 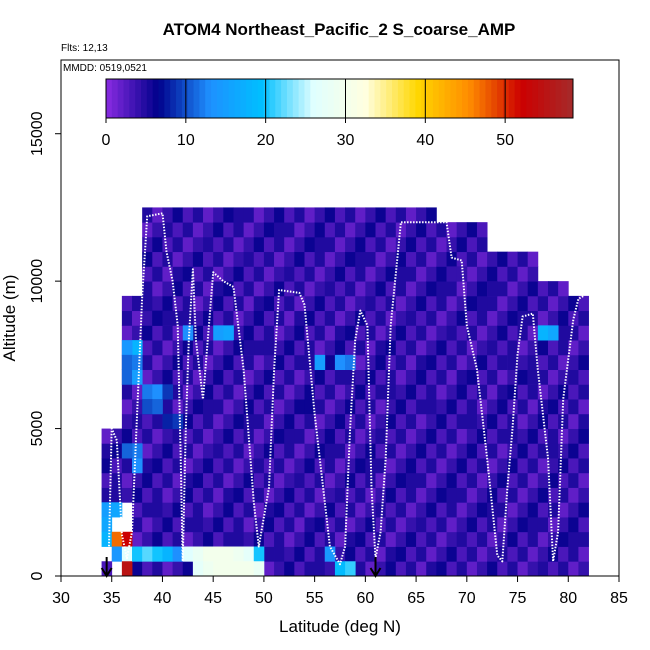 I want to click on colorbar: 0 10 20 30 40 50, so click(x=338, y=113).